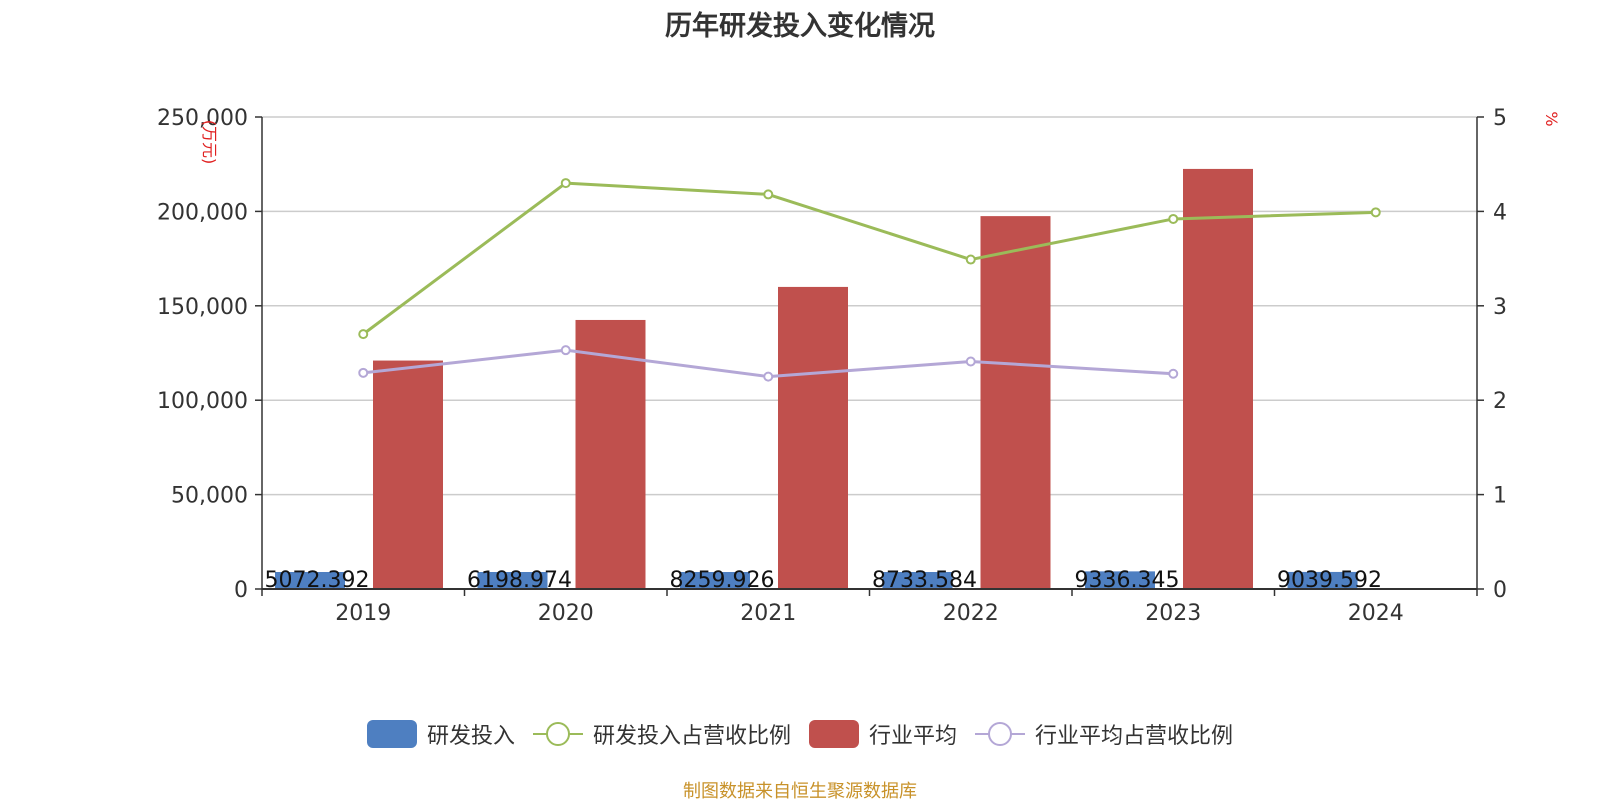 The image size is (1600, 803). What do you see at coordinates (1500, 496) in the screenshot?
I see `y-right-tick-label: 1` at bounding box center [1500, 496].